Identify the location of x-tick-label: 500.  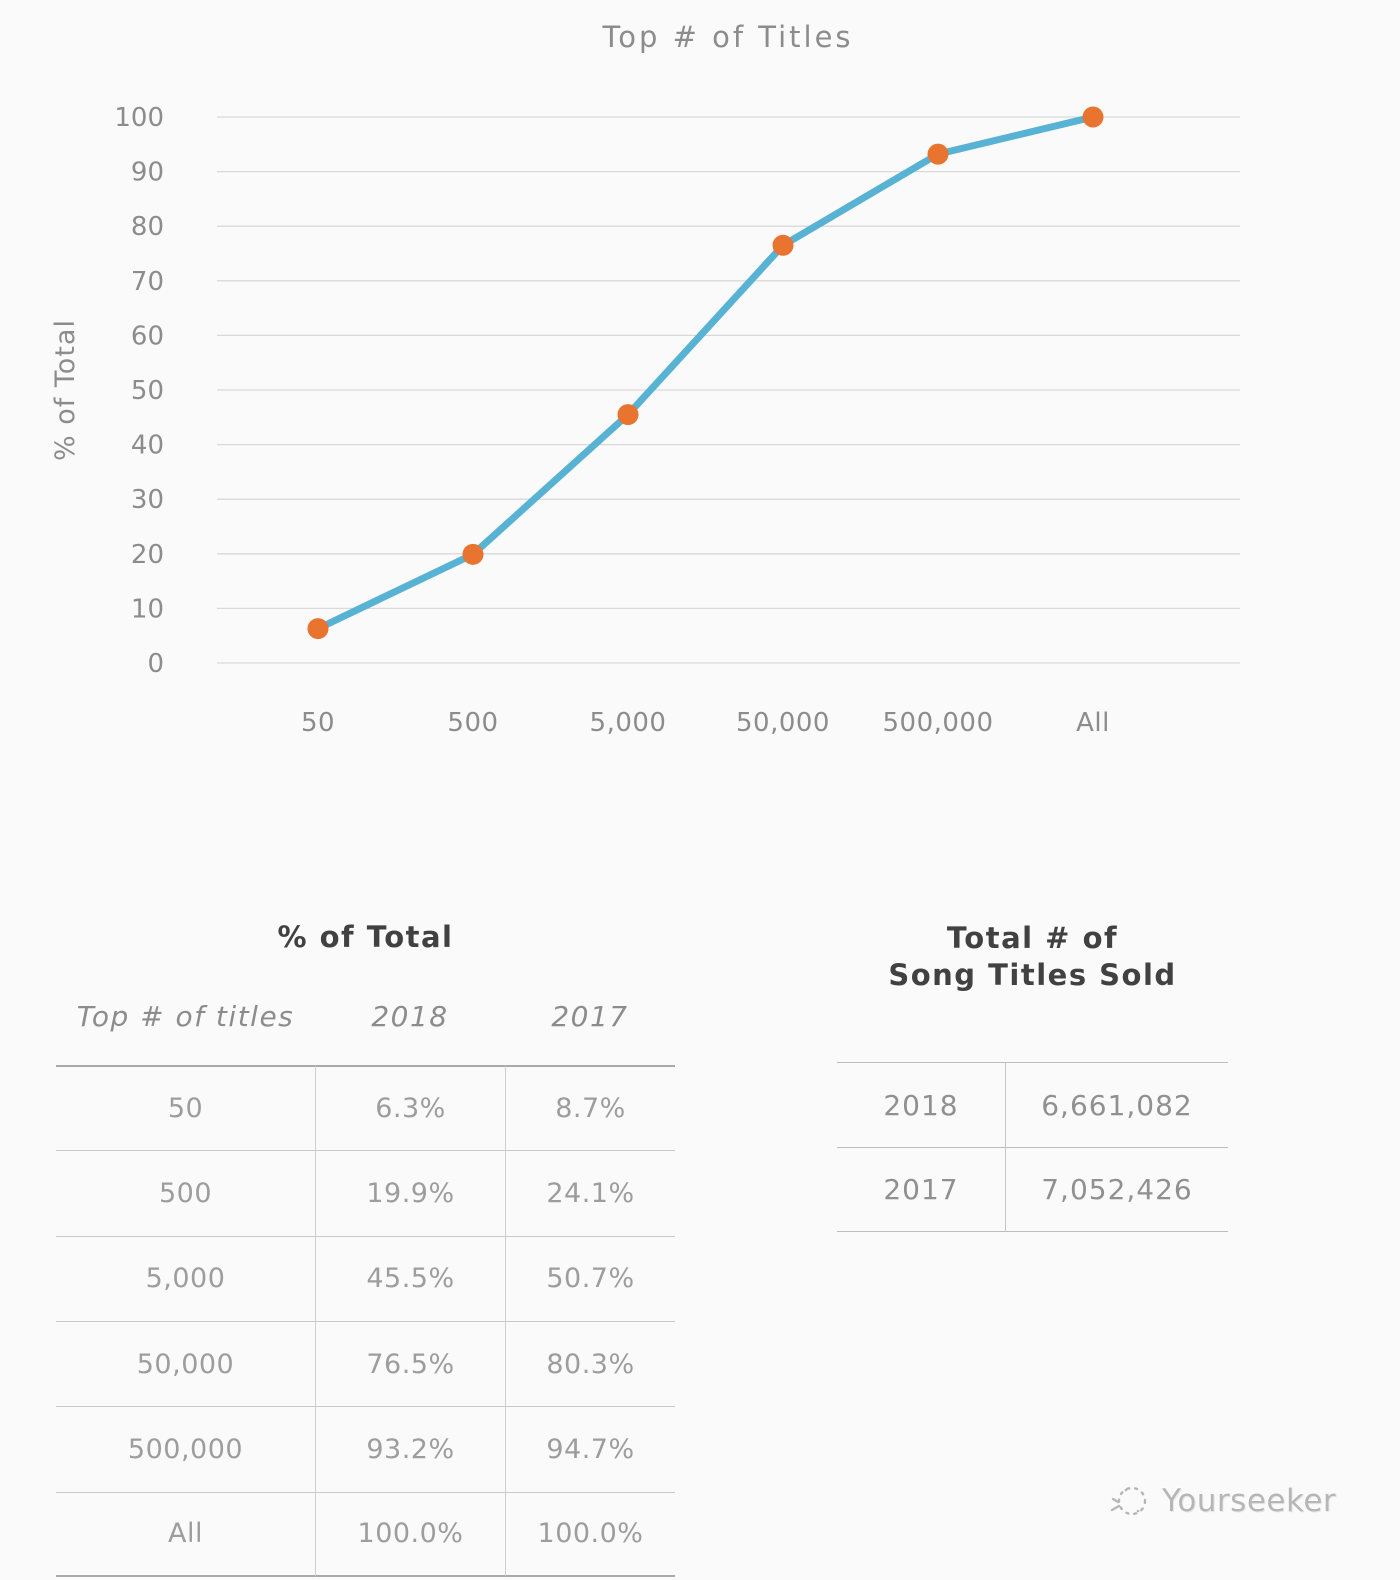
(472, 723).